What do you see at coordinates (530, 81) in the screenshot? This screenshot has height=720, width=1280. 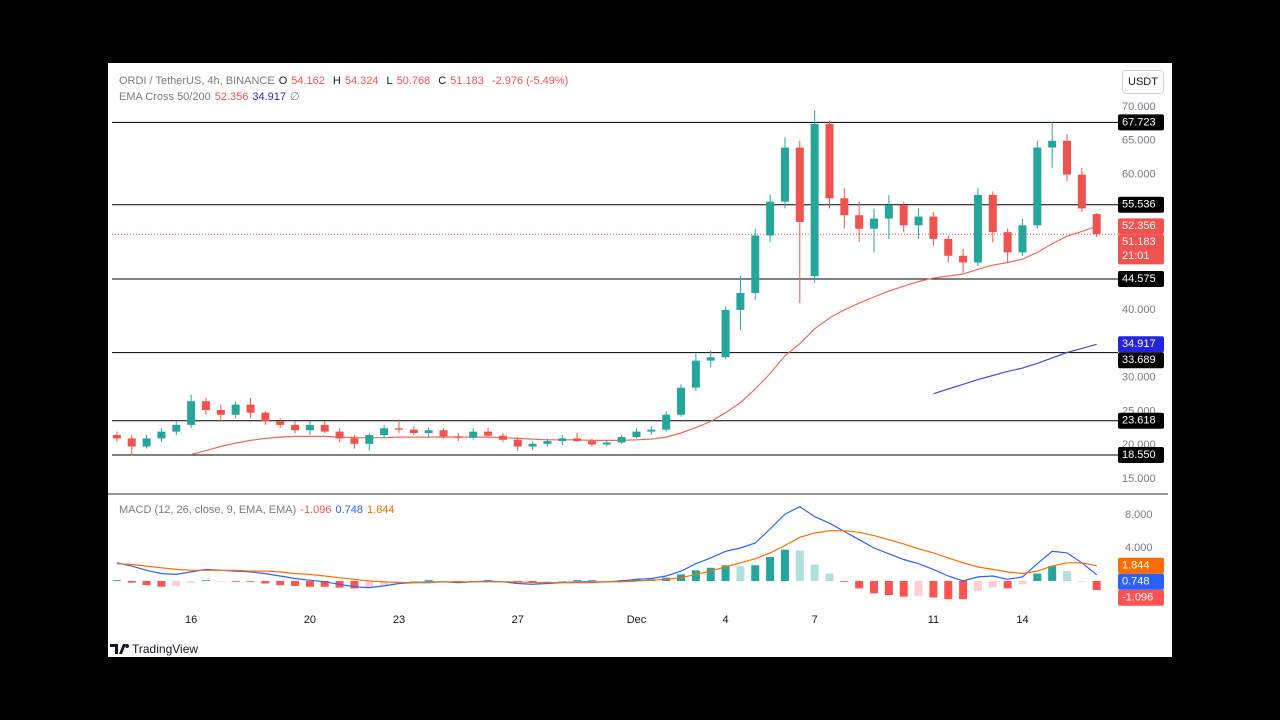 I see `change: -2.976 (-5.49%)` at bounding box center [530, 81].